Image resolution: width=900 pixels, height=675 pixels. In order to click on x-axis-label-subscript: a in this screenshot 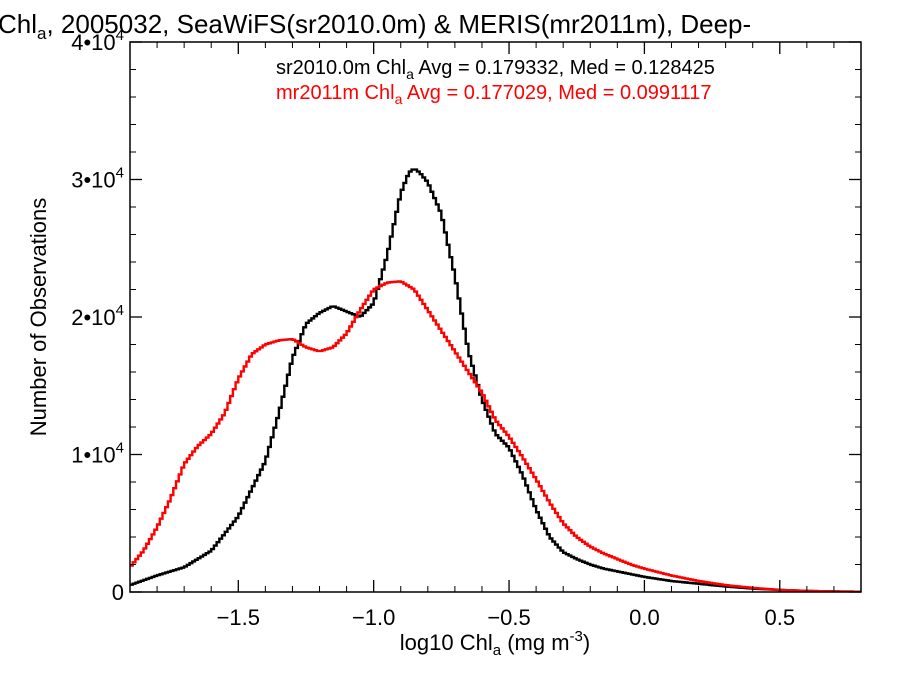, I will do `click(497, 650)`.